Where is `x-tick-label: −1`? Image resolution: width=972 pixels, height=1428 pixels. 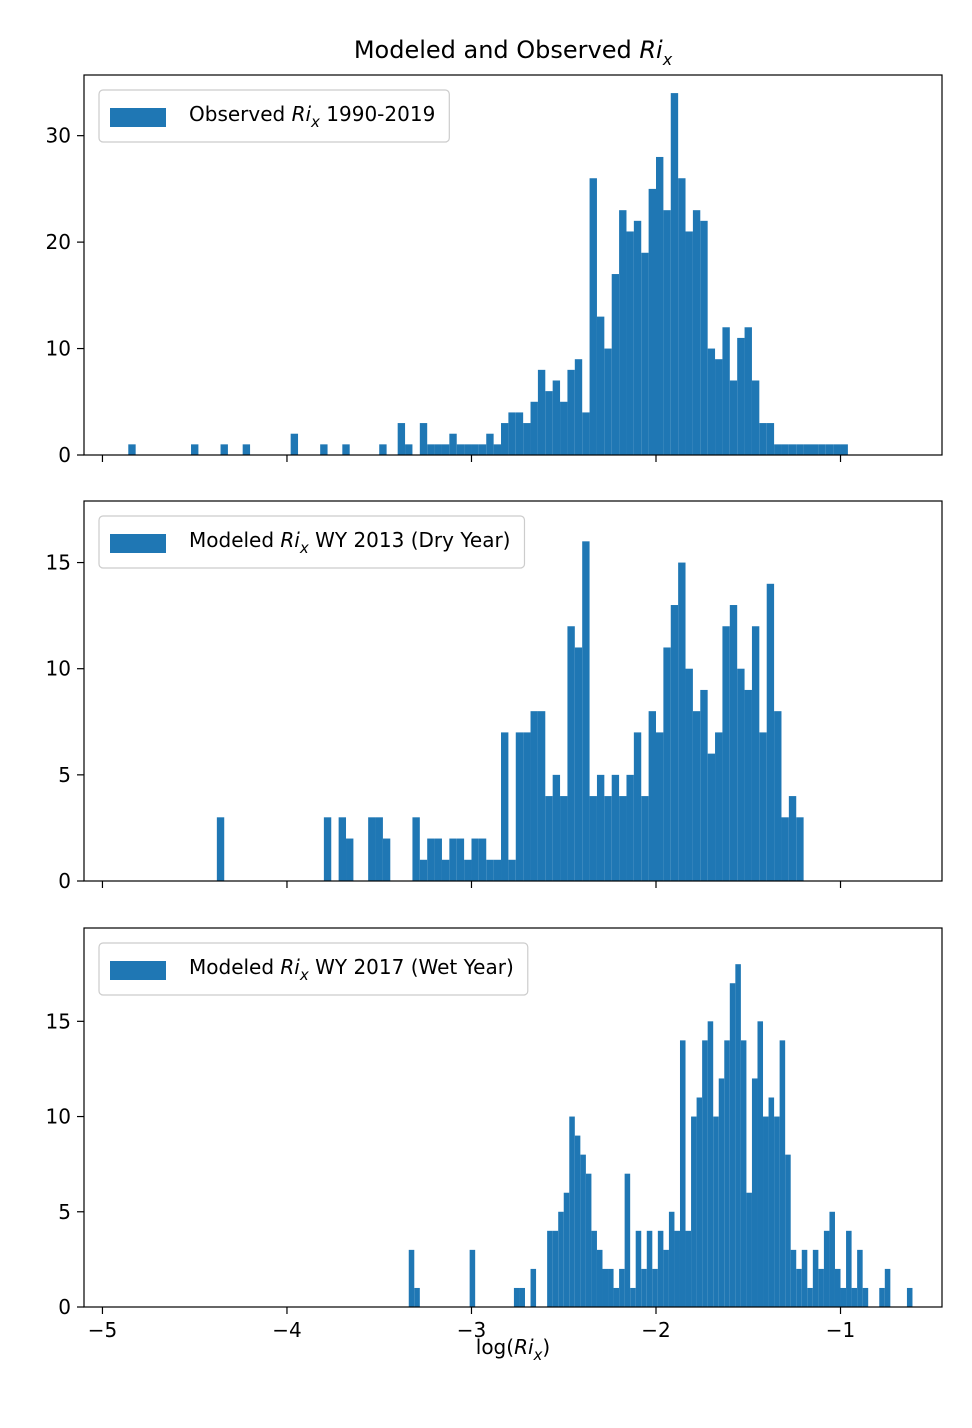
x-tick-label: −1 is located at coordinates (840, 1330).